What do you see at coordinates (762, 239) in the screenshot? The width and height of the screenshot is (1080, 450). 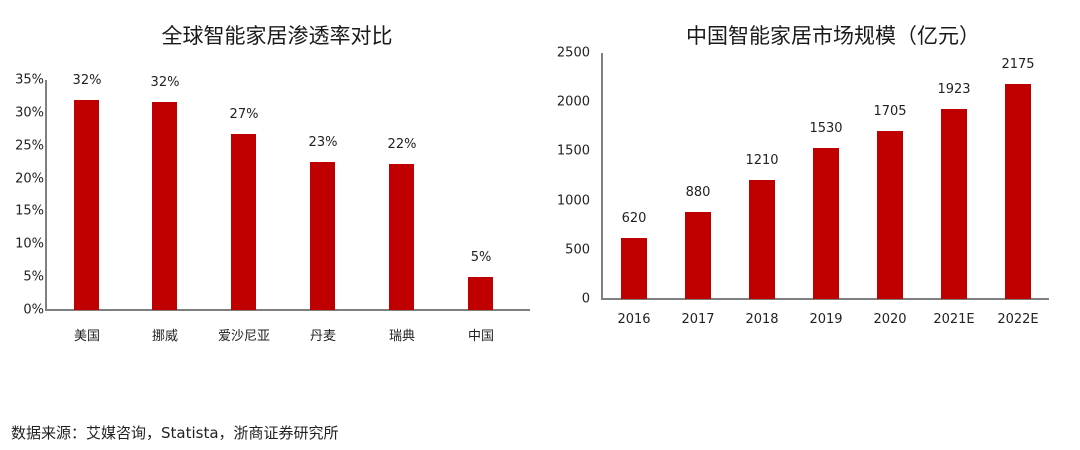 I see `bar-2018` at bounding box center [762, 239].